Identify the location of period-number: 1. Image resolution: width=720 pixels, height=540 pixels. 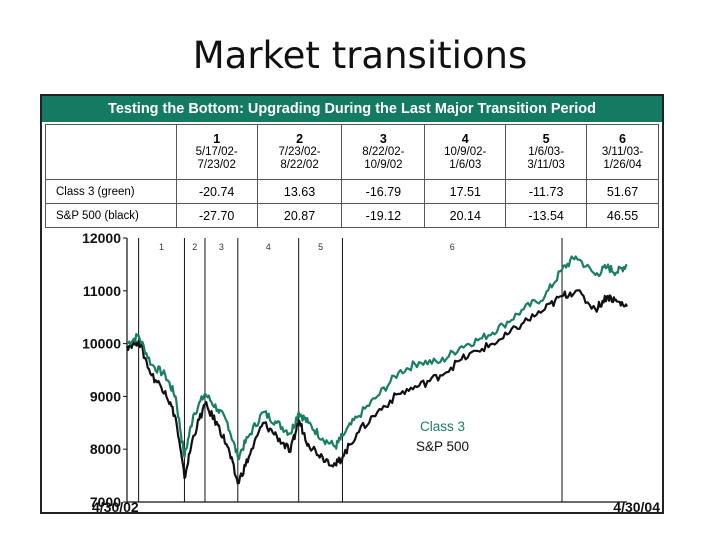
(217, 138).